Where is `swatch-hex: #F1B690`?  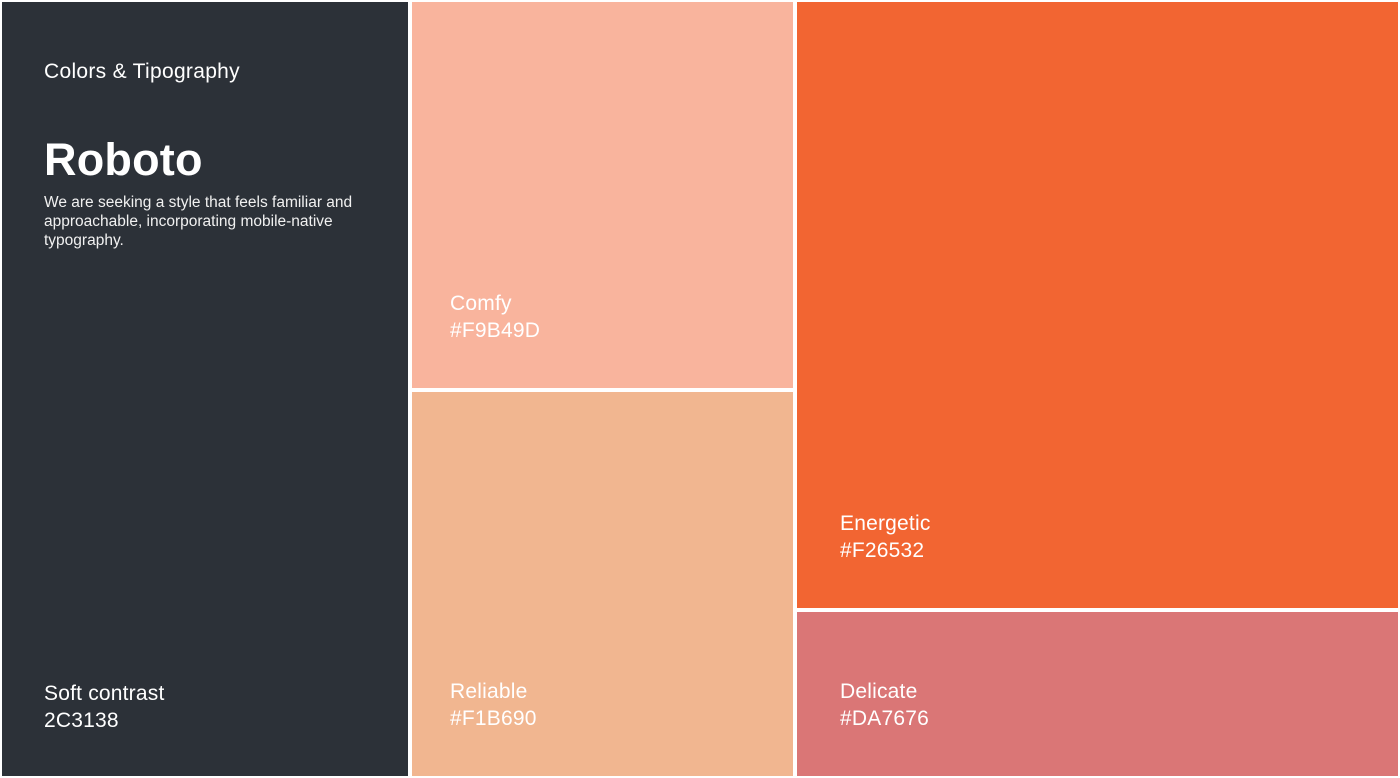 swatch-hex: #F1B690 is located at coordinates (493, 718).